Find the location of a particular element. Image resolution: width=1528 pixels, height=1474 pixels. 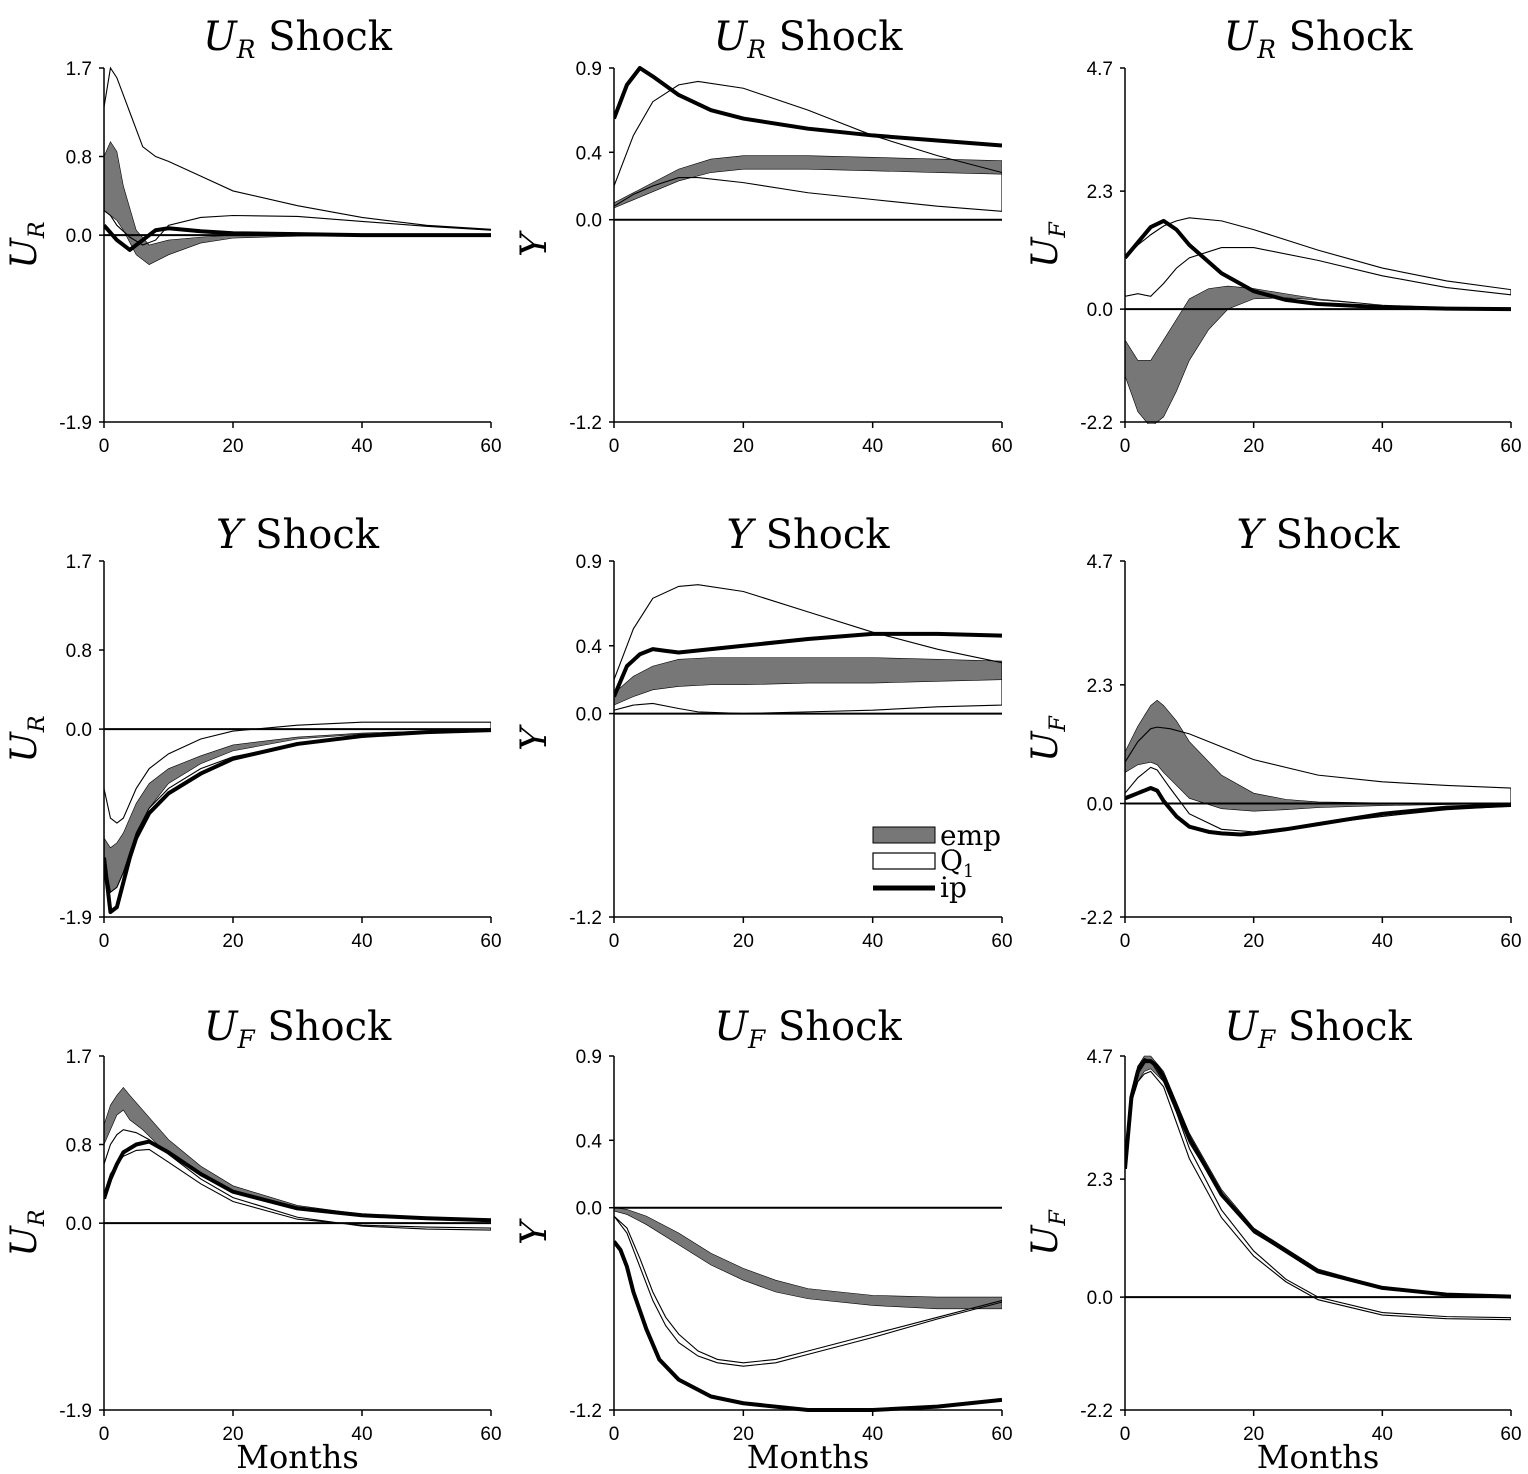

subplot-title: Y Shock is located at coordinates (1318, 535).